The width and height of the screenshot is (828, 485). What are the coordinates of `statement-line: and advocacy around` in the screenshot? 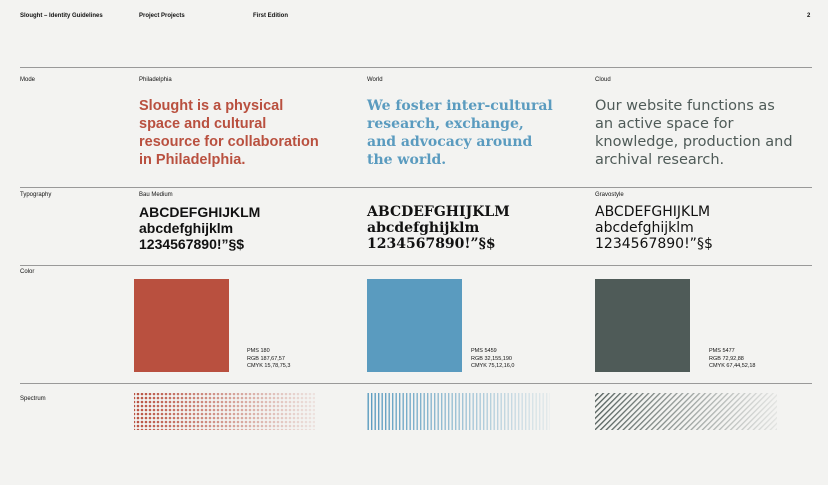 It's located at (450, 142).